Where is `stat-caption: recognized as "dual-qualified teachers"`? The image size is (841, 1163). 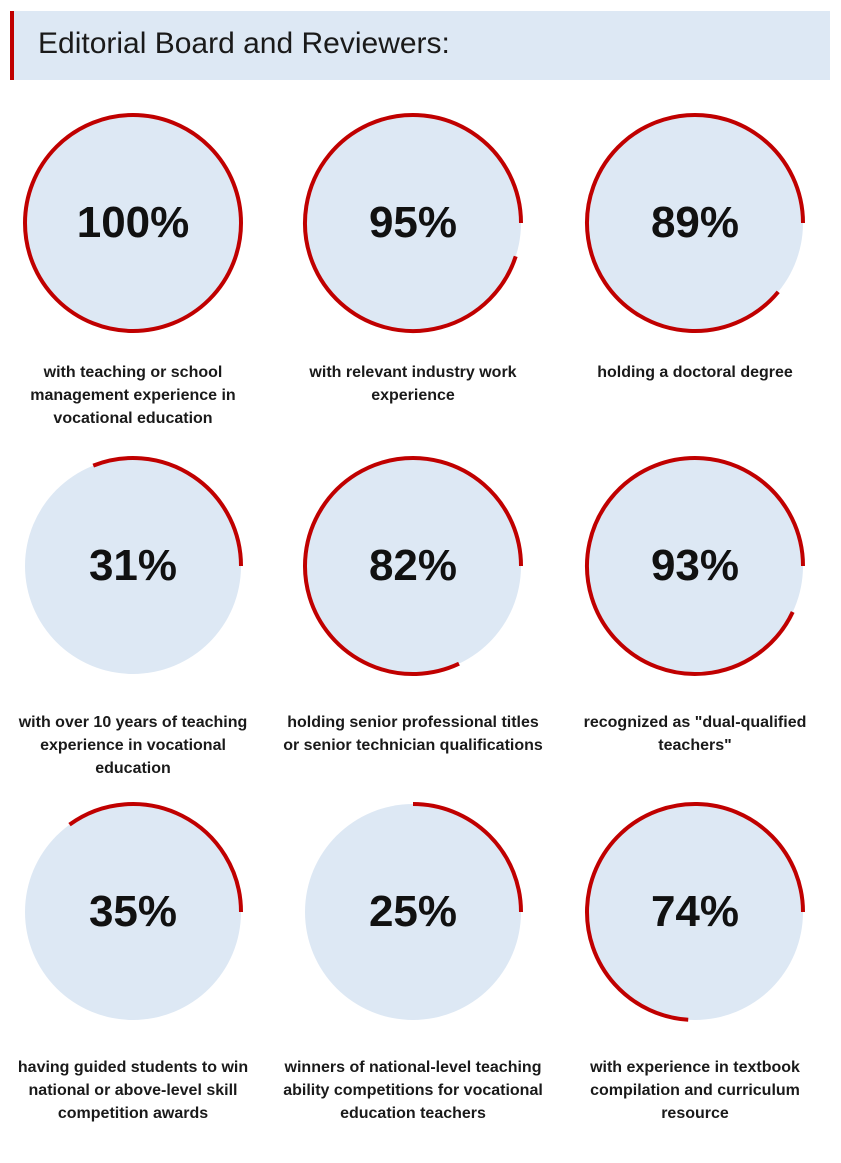
stat-caption: recognized as "dual-qualified teachers" is located at coordinates (695, 734).